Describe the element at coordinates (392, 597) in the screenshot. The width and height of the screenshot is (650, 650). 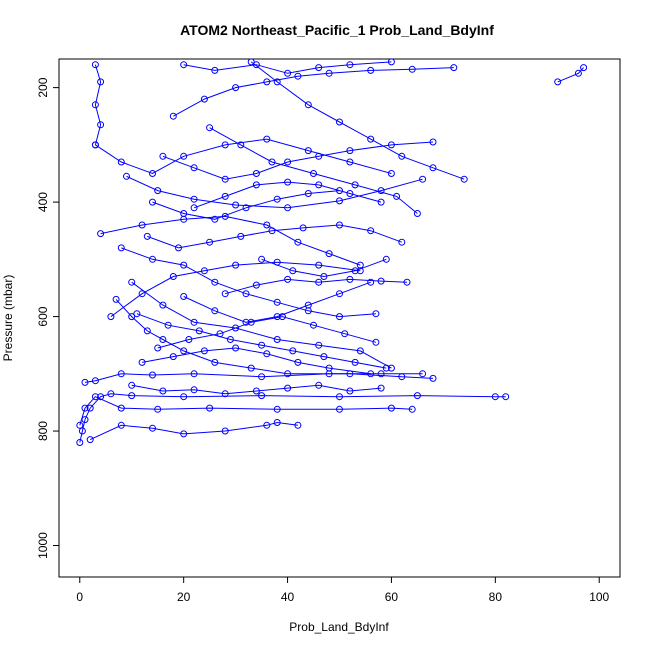
I see `x-tick-label: 60` at that location.